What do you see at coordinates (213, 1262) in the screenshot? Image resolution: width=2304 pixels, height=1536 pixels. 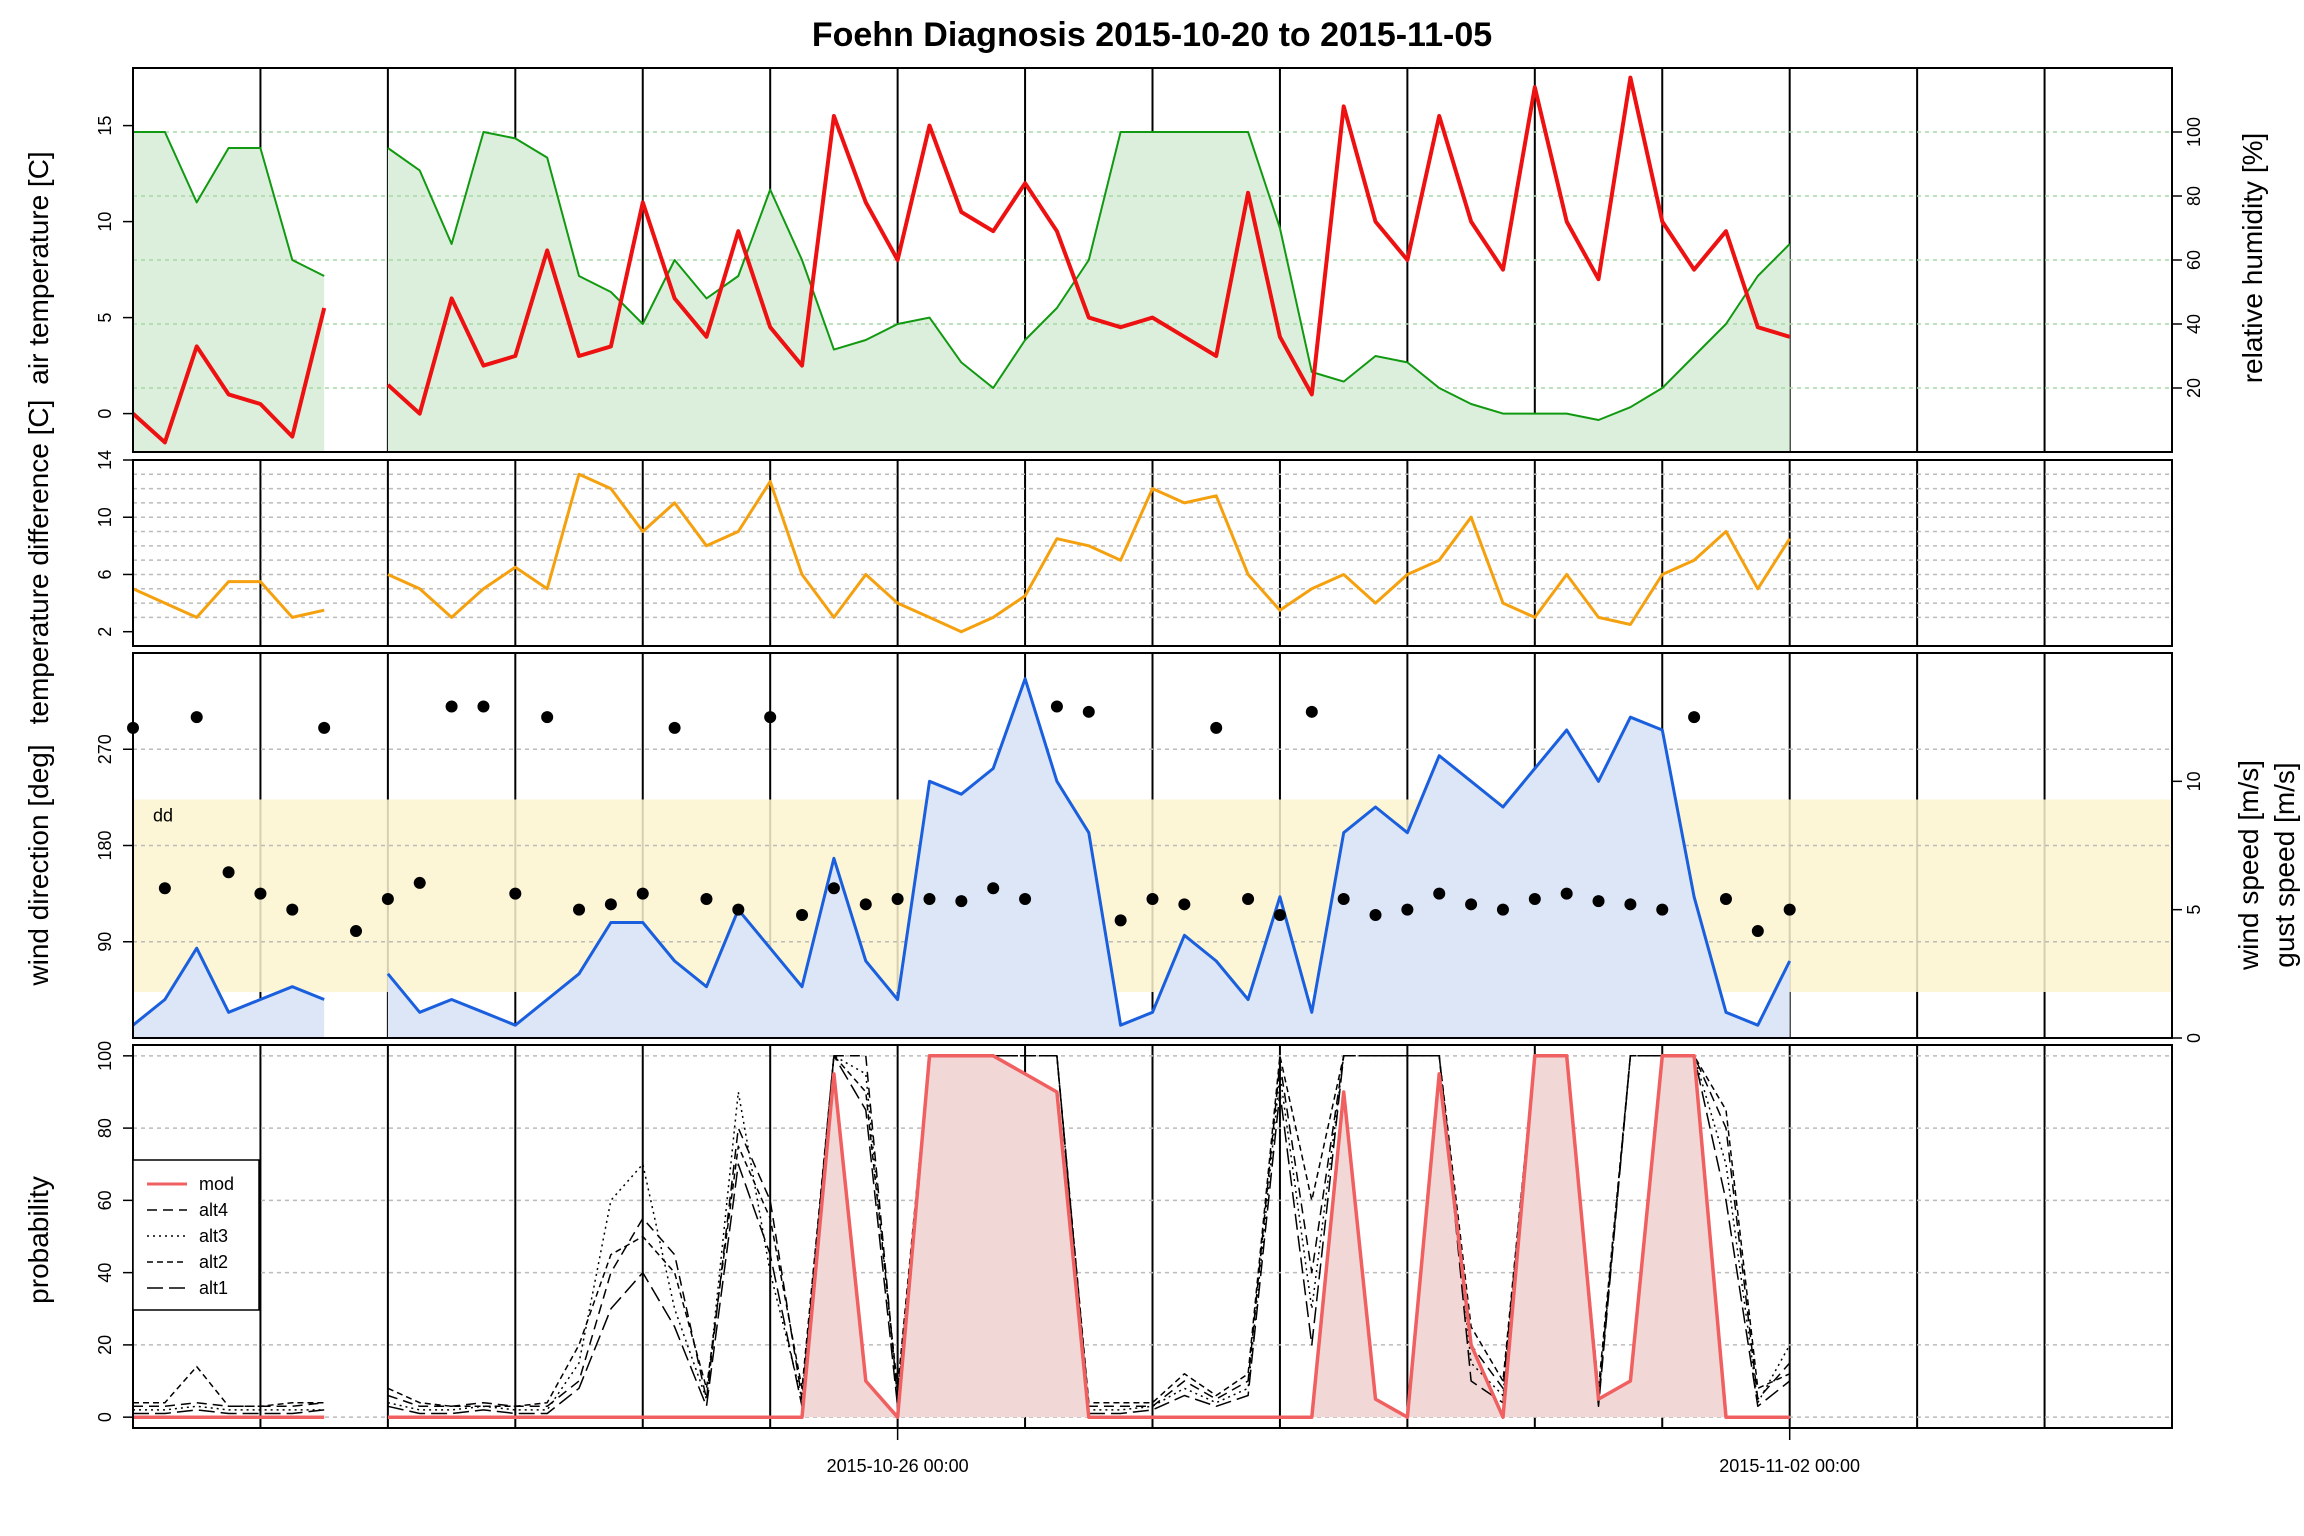 I see `legend-label-alt2: alt2` at bounding box center [213, 1262].